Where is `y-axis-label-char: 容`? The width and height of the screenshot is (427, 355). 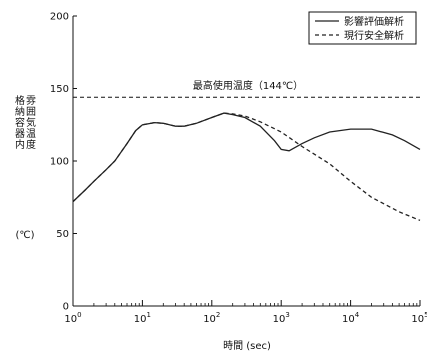
y-axis-label-char: 容 is located at coordinates (20, 122).